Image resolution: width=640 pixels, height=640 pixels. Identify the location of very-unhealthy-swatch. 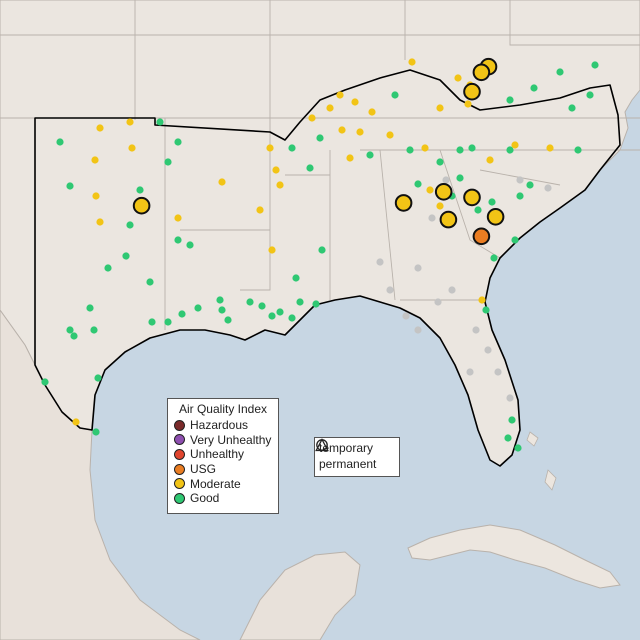
(179, 440).